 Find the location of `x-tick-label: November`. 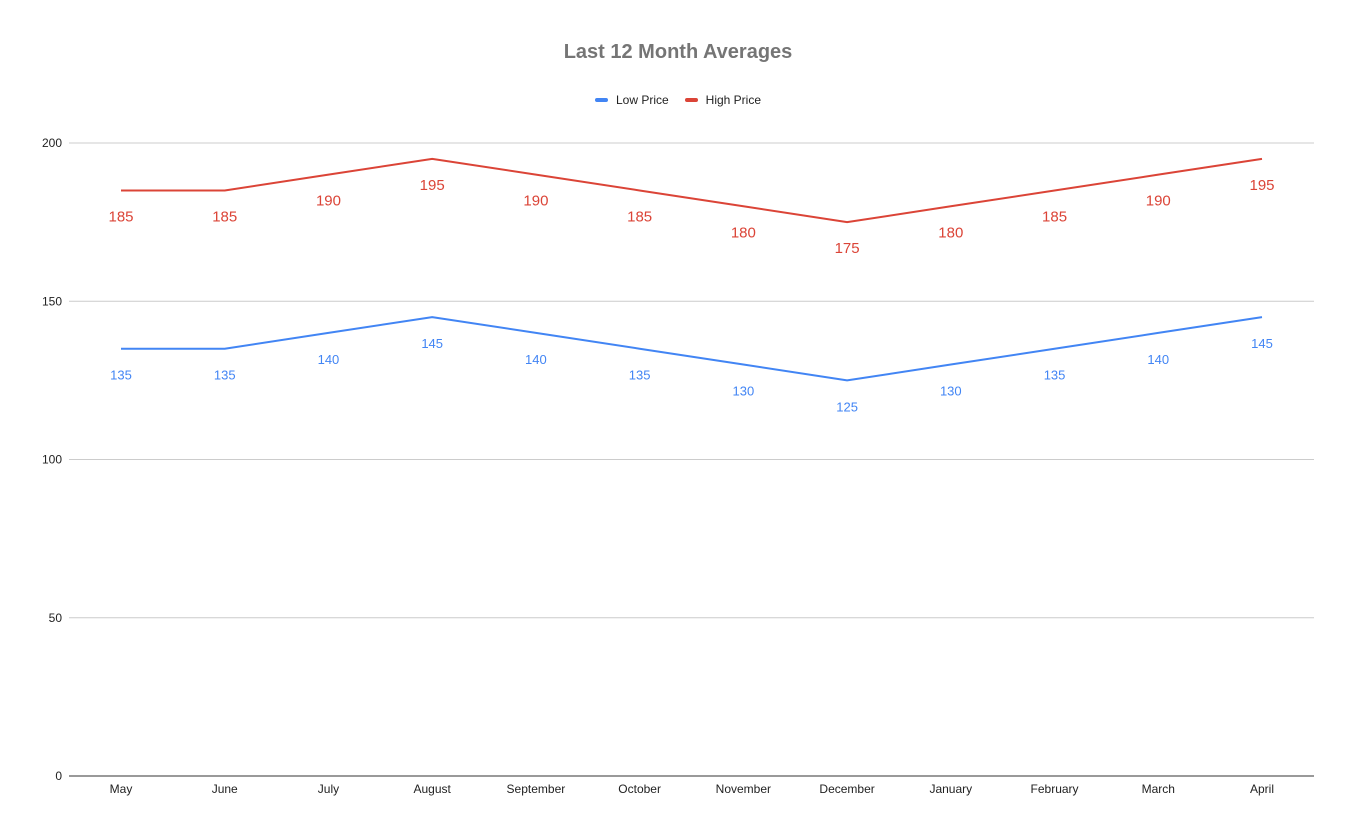

x-tick-label: November is located at coordinates (743, 789).